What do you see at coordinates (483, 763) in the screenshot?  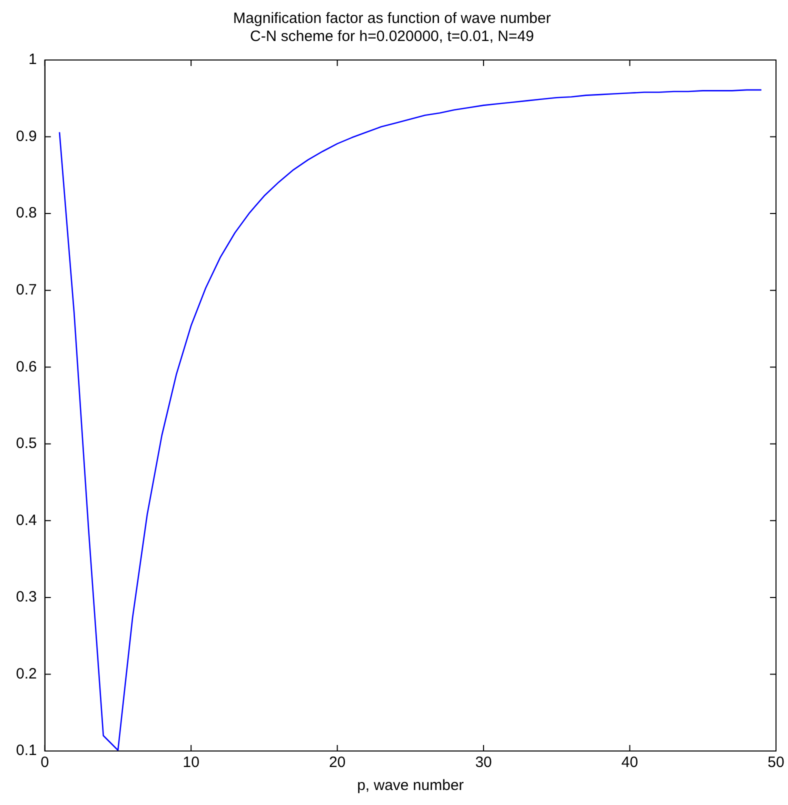 I see `x-tick-label: 30` at bounding box center [483, 763].